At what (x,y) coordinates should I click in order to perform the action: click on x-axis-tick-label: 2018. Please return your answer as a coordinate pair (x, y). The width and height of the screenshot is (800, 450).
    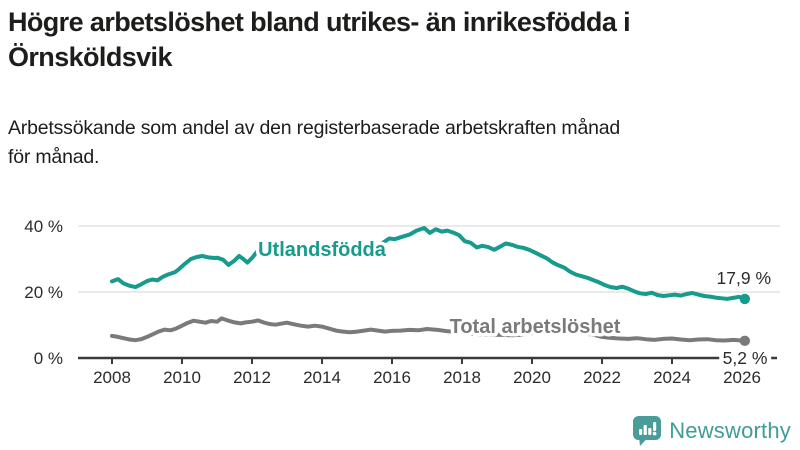
    Looking at the image, I should click on (462, 377).